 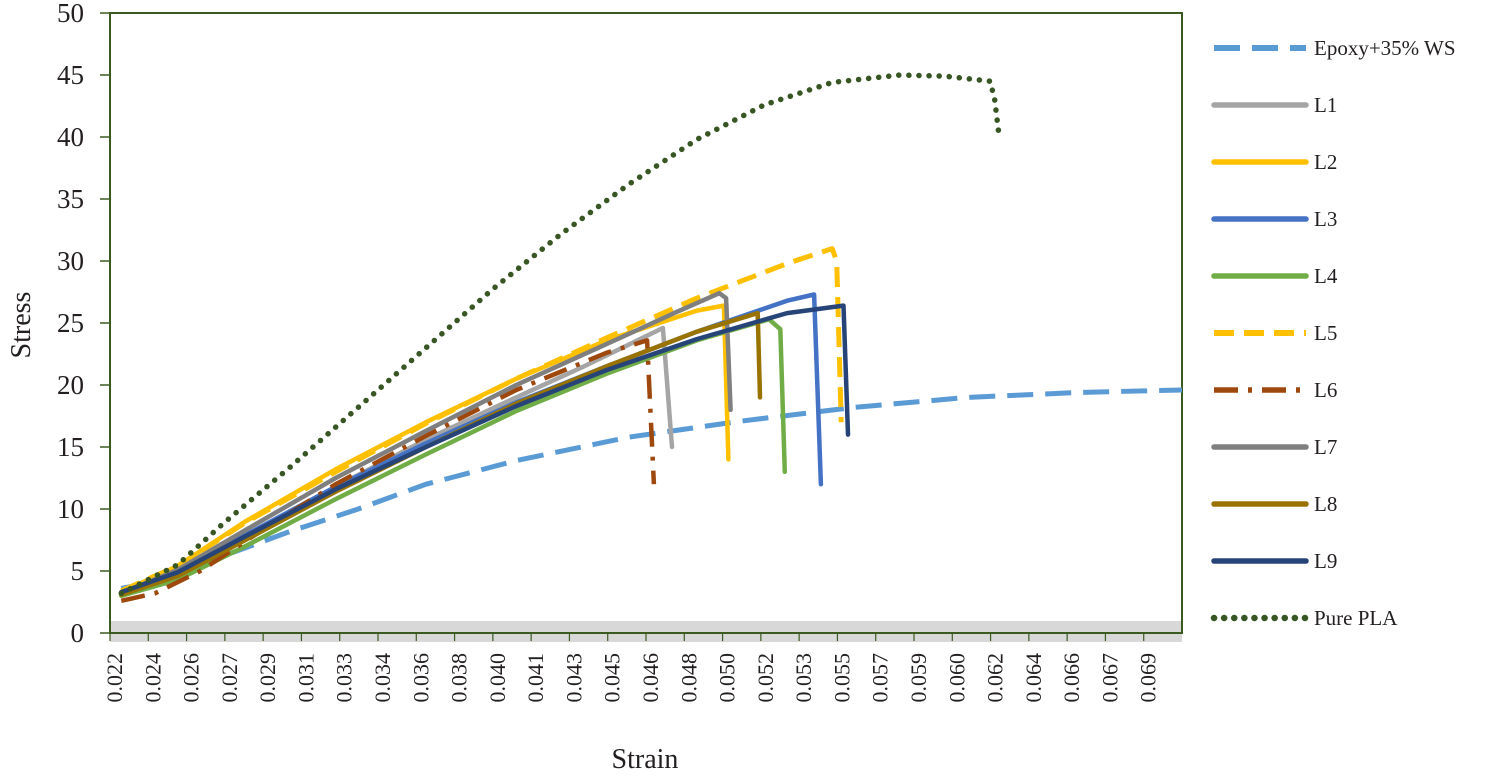 What do you see at coordinates (573, 678) in the screenshot?
I see `x-tick-label: 0.043` at bounding box center [573, 678].